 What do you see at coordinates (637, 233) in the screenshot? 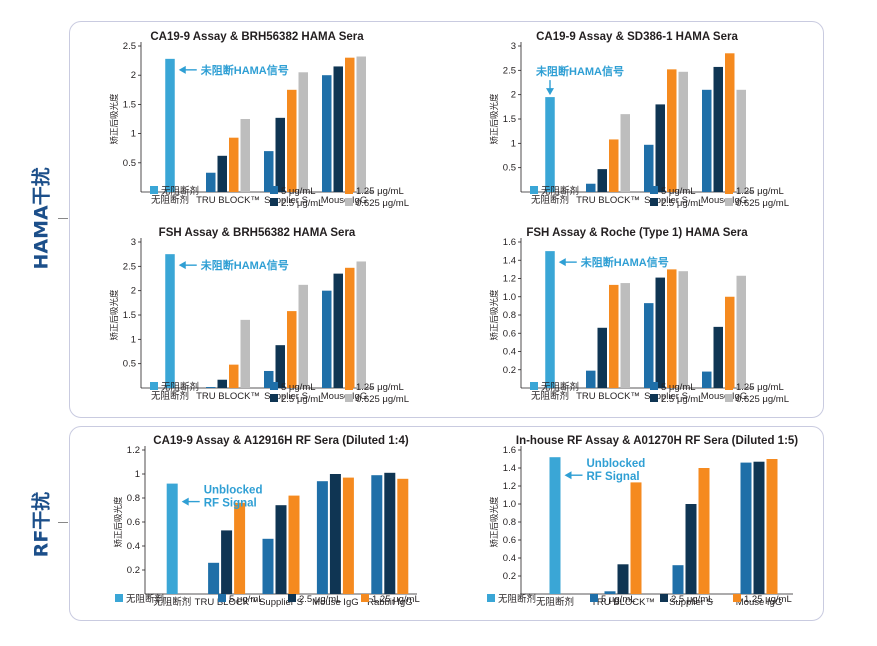
I see `chart-title: FSH Assay & Roche (Type 1) HAMA Sera` at bounding box center [637, 233].